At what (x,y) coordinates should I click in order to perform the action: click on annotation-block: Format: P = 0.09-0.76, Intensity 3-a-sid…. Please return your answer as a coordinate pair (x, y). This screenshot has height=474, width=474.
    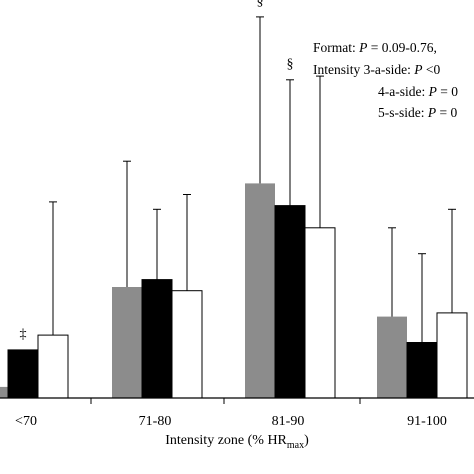
    Looking at the image, I should click on (385, 80).